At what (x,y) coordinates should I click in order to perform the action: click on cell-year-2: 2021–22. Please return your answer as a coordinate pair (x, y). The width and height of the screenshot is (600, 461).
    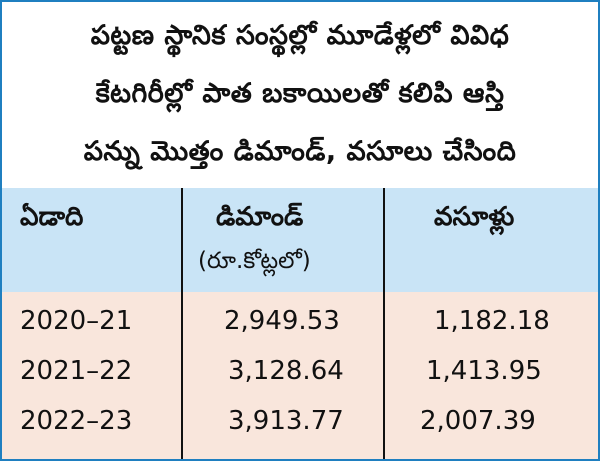
    Looking at the image, I should click on (76, 371).